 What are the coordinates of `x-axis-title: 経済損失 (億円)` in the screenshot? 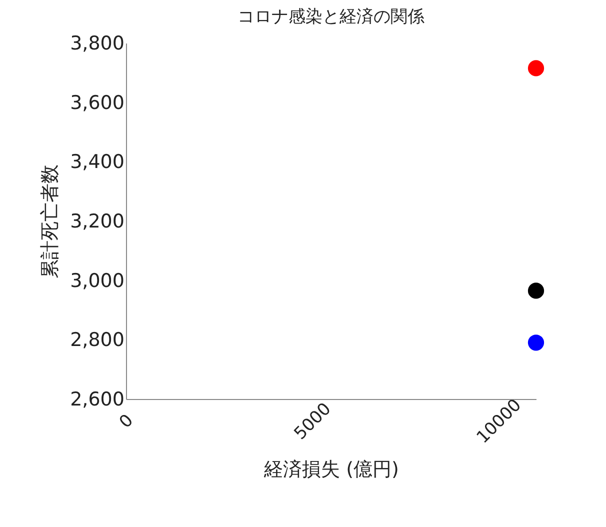 It's located at (331, 469).